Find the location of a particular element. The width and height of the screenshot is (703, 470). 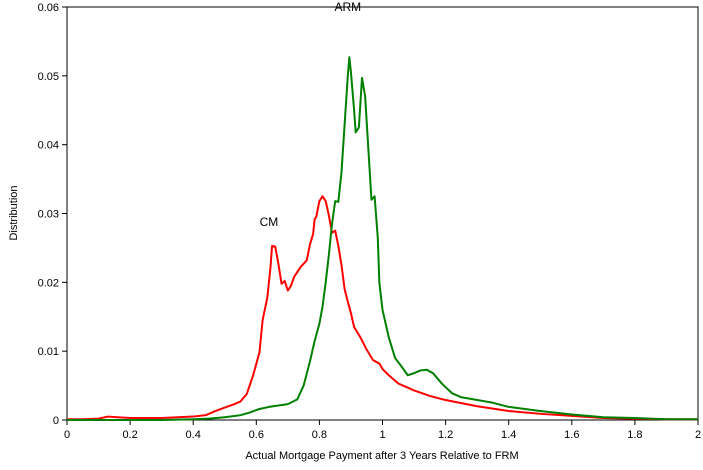

x-tick-label: 1.8 is located at coordinates (634, 435).